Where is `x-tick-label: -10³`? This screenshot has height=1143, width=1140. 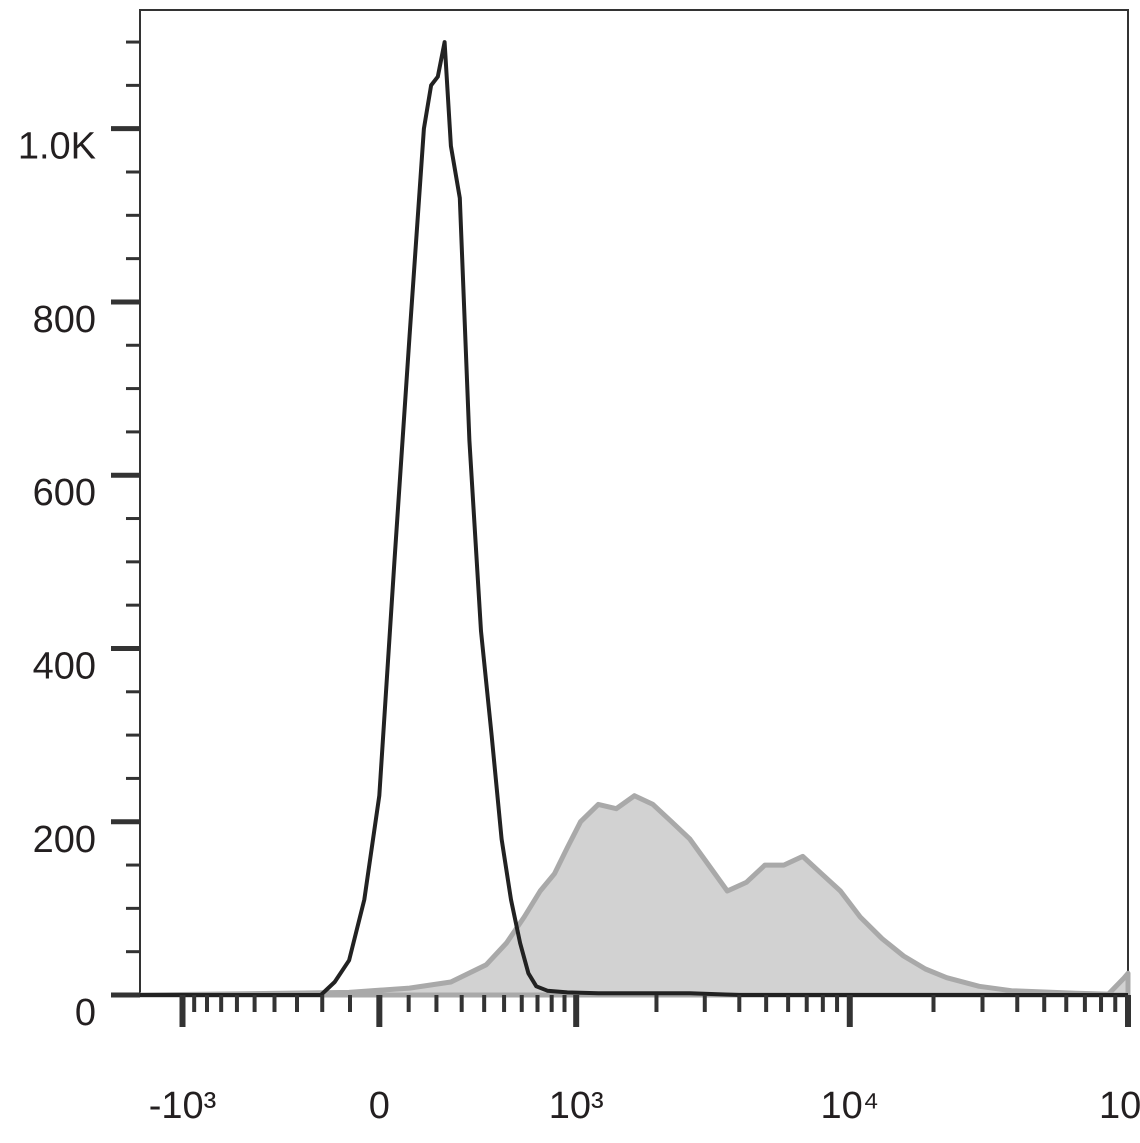
x-tick-label: -10³ is located at coordinates (183, 1106).